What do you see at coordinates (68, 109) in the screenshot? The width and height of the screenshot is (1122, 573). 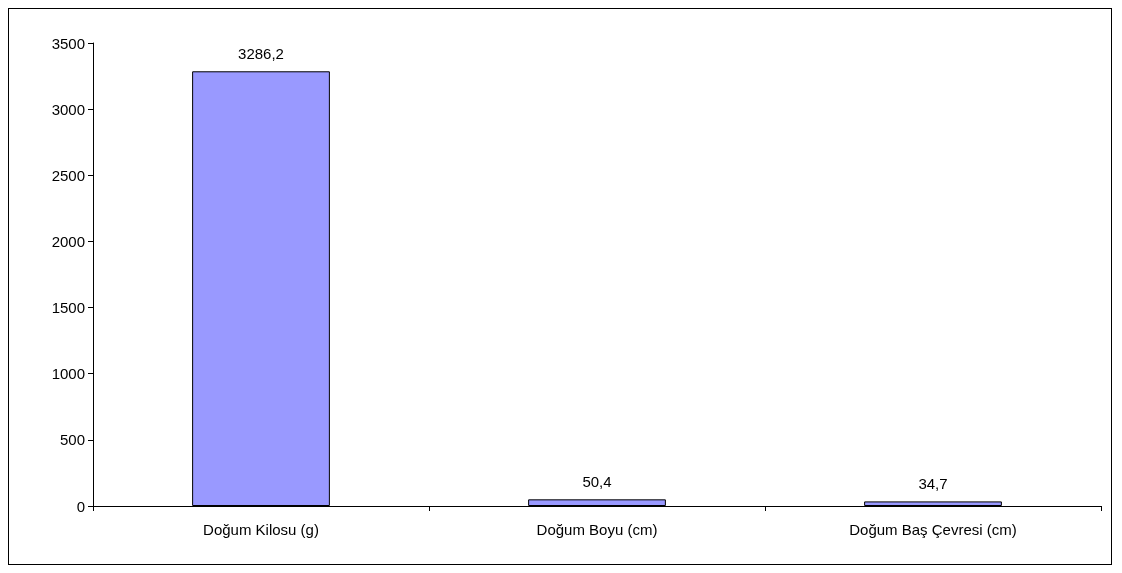 I see `y-tick-label: 3000` at bounding box center [68, 109].